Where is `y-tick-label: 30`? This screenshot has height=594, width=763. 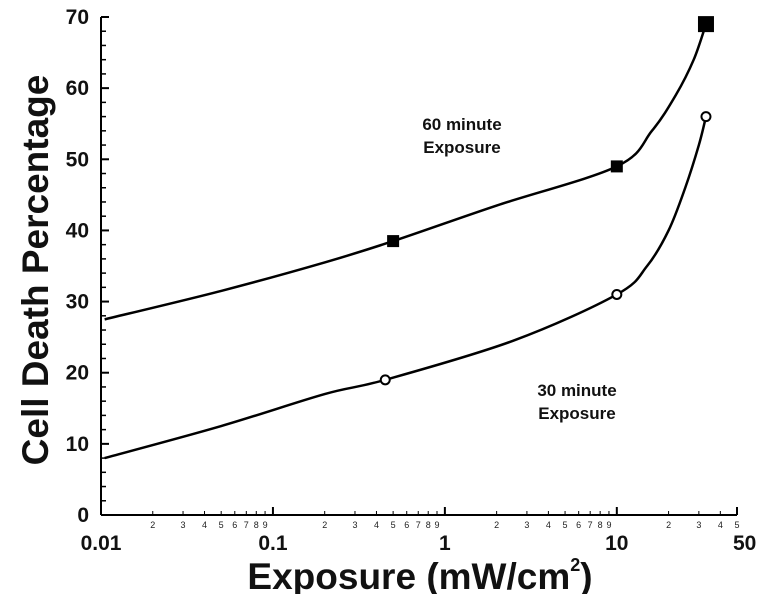
y-tick-label: 30 is located at coordinates (77, 302).